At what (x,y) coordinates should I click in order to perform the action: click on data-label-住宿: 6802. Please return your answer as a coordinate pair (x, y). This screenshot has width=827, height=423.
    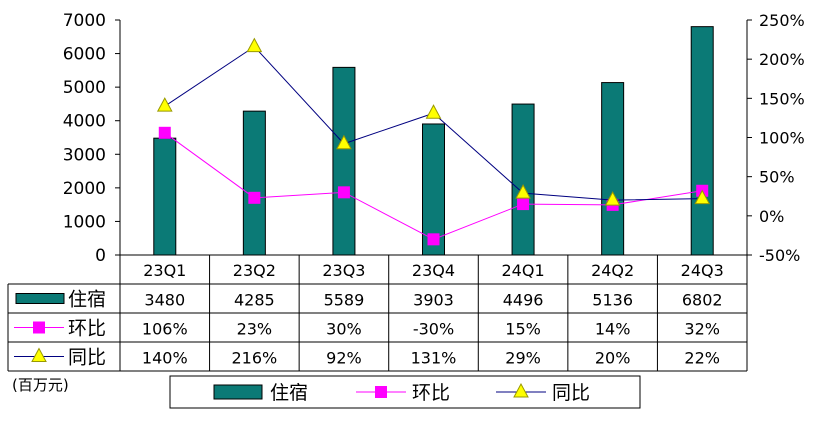
    Looking at the image, I should click on (702, 300).